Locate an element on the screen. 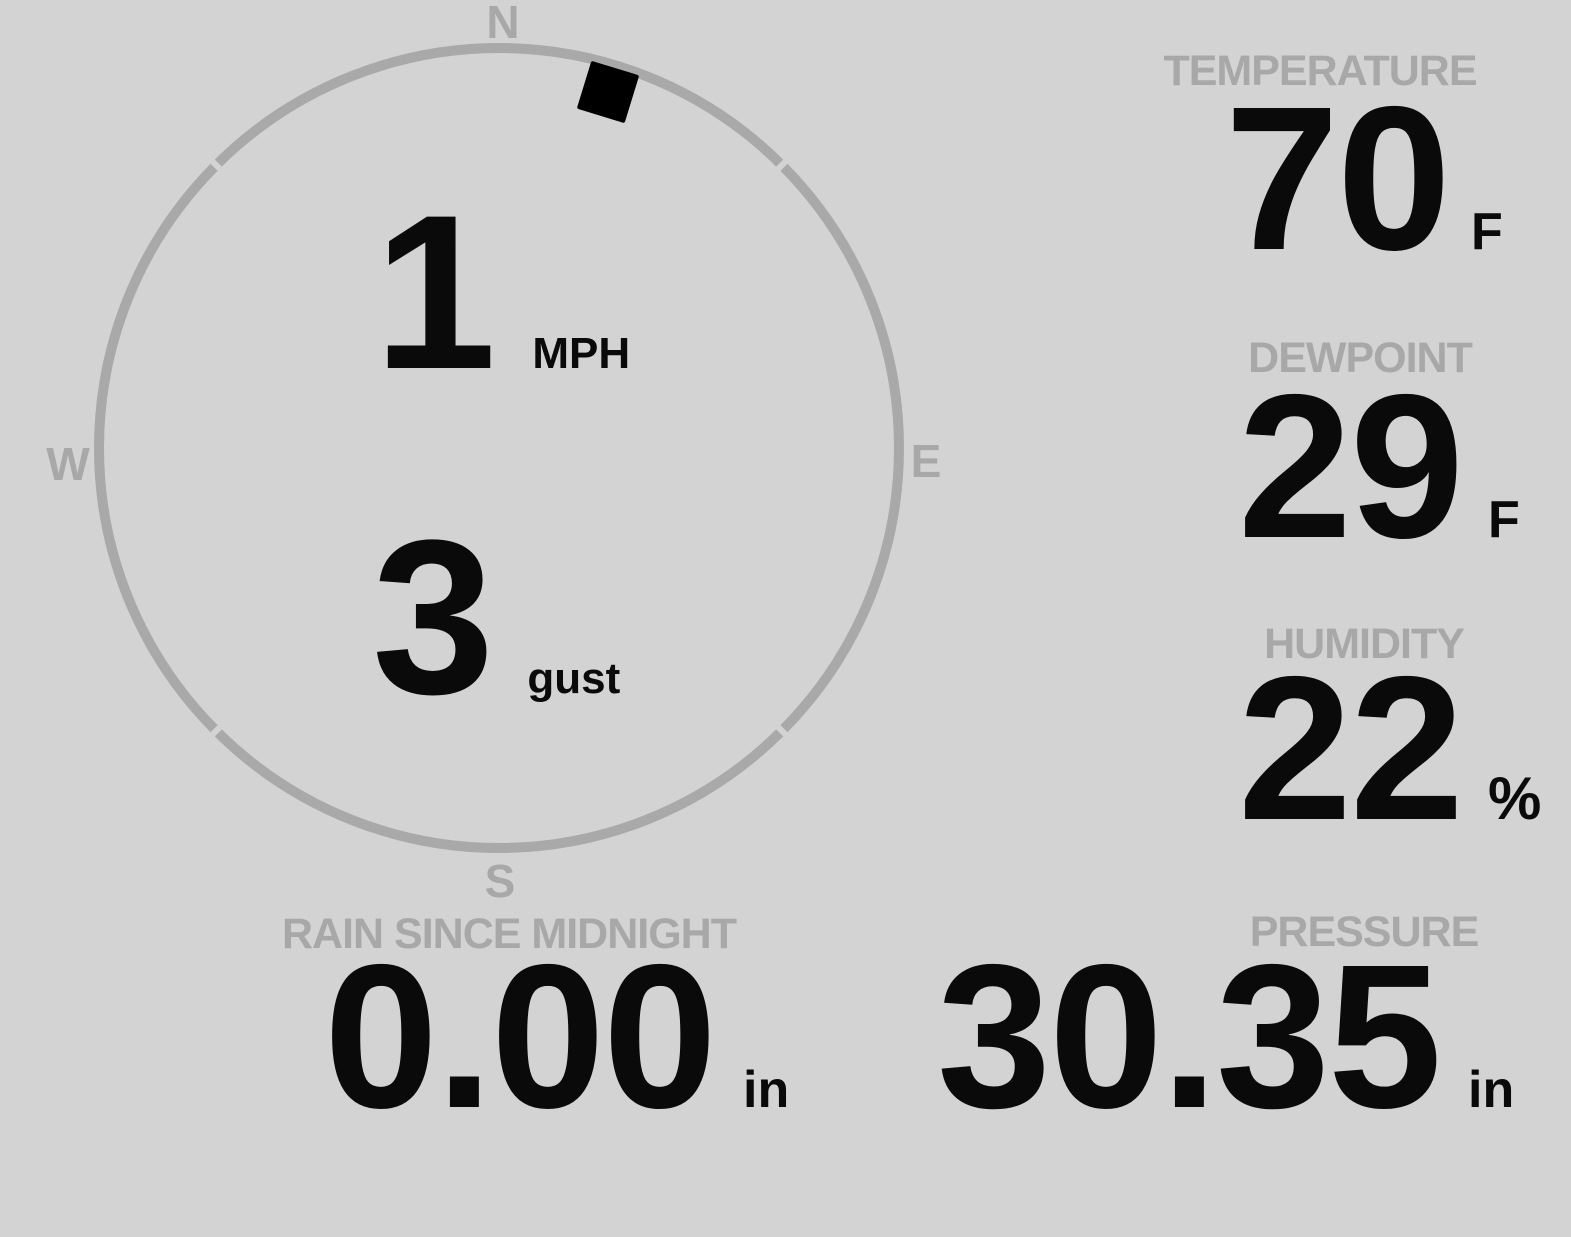 Image resolution: width=1571 pixels, height=1237 pixels. dewpoint-unit: F is located at coordinates (1504, 520).